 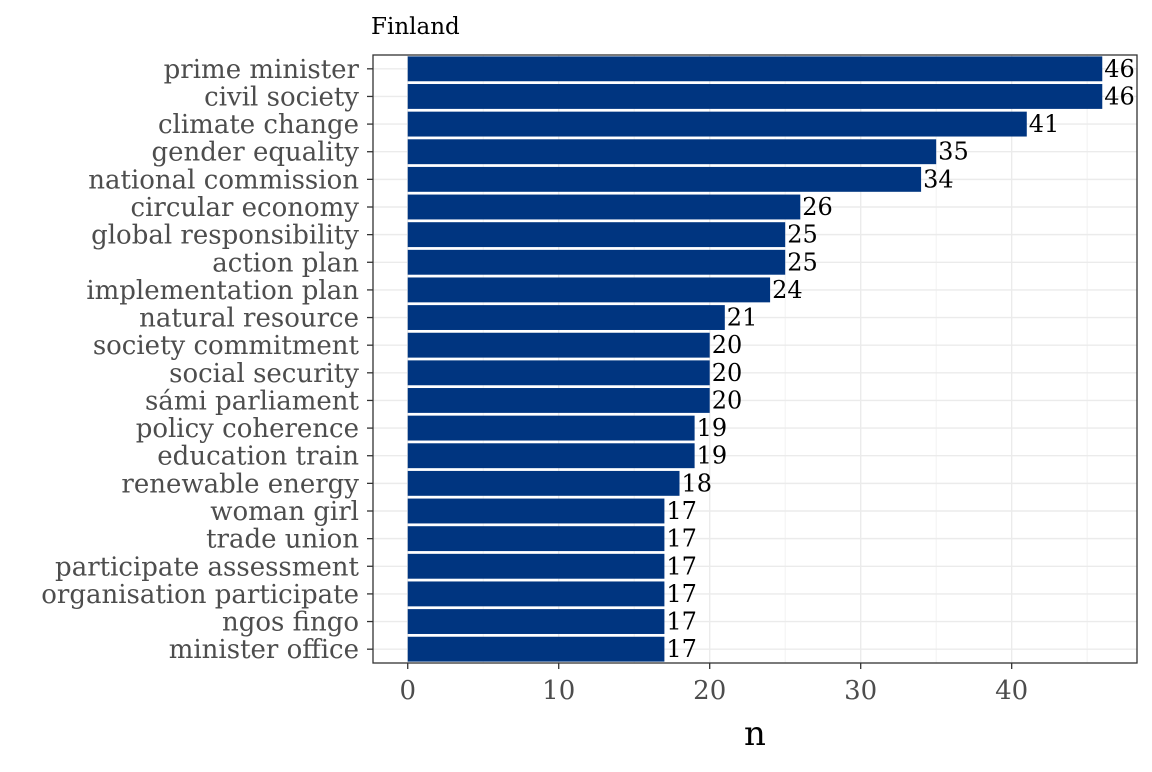 What do you see at coordinates (755, 734) in the screenshot?
I see `x-axis-title: n` at bounding box center [755, 734].